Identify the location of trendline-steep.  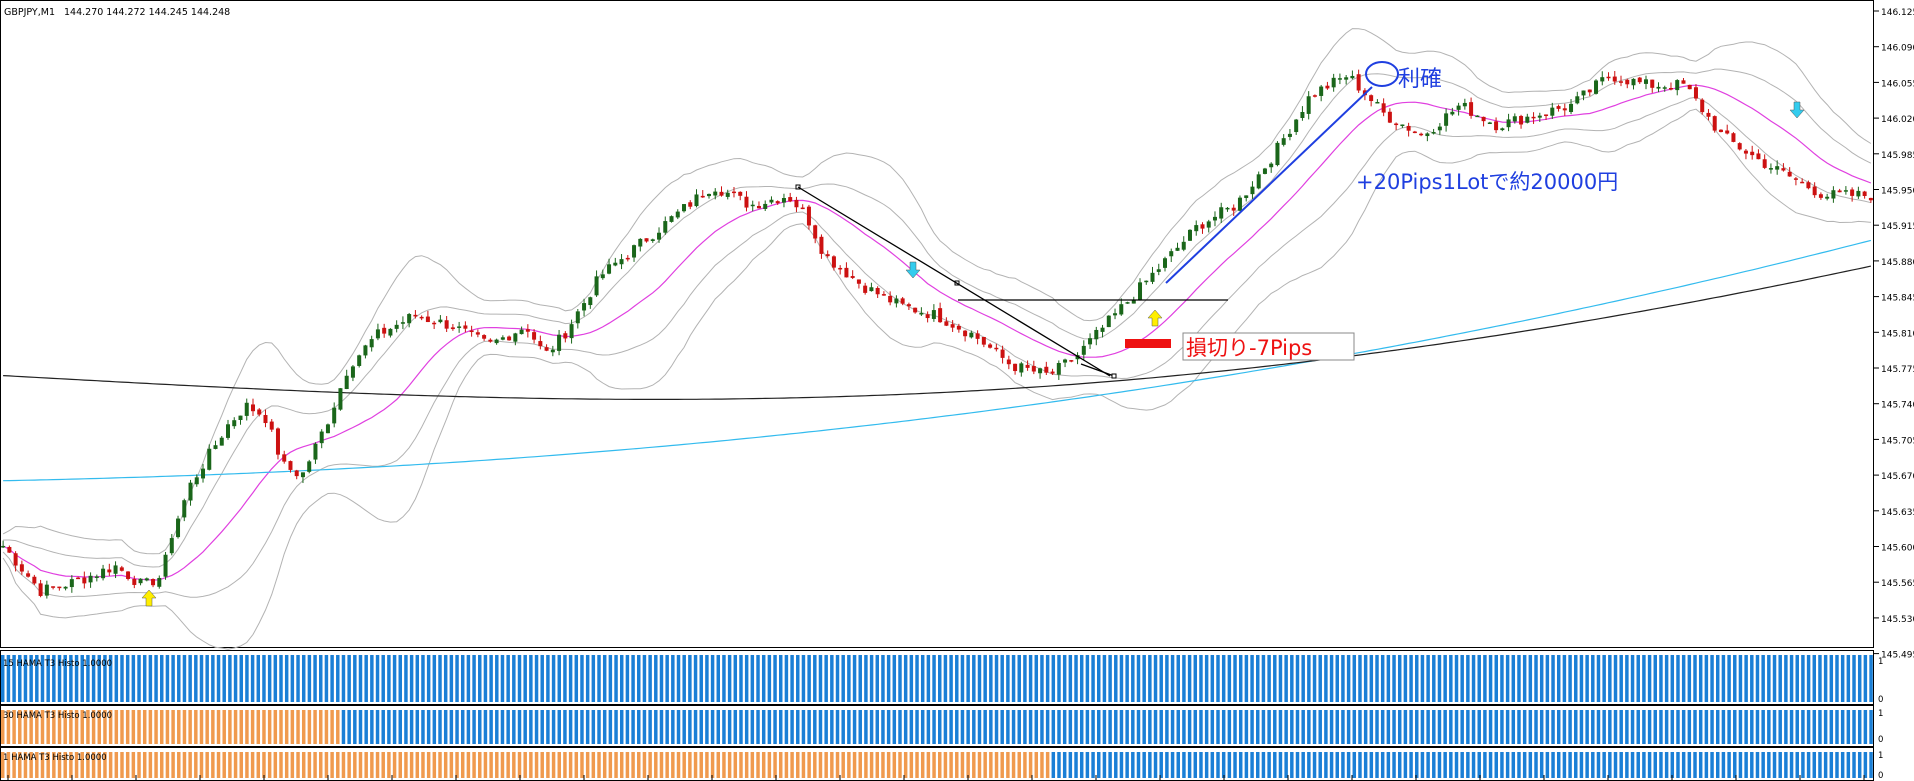
(1097, 370).